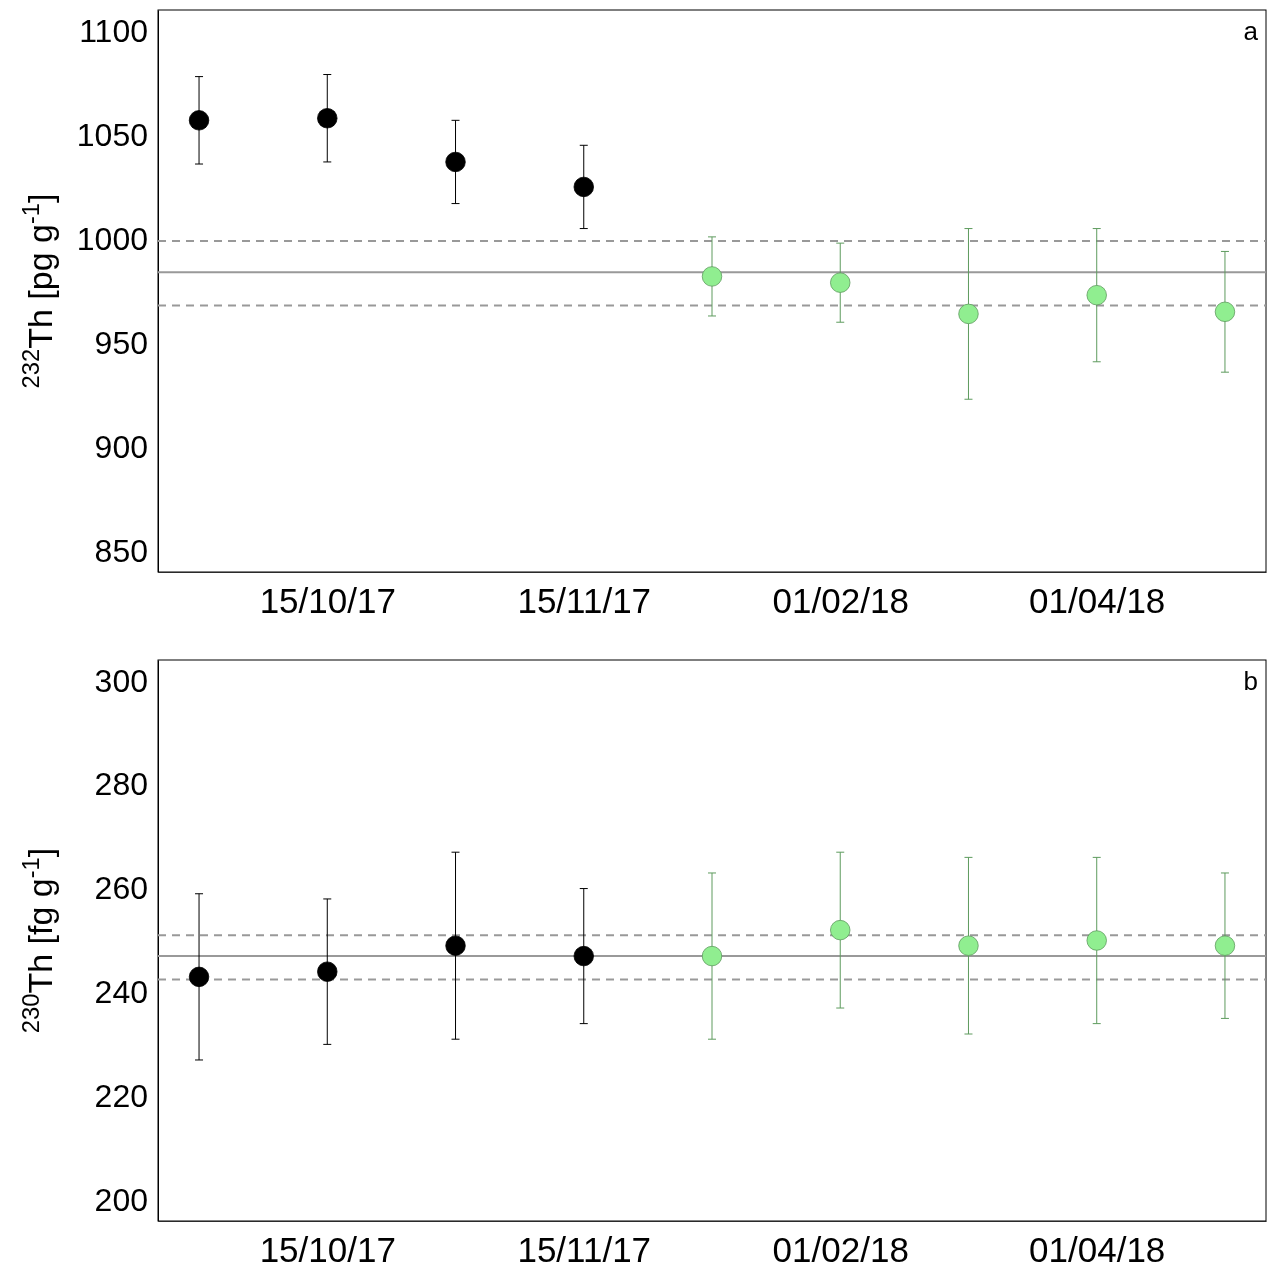  I want to click on y-tick-label: 1050, so click(112, 134).